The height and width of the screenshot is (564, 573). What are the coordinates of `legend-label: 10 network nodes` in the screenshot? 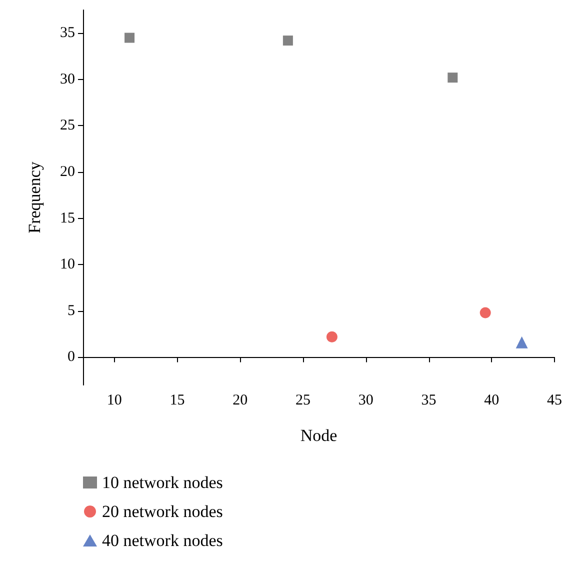 It's located at (162, 482).